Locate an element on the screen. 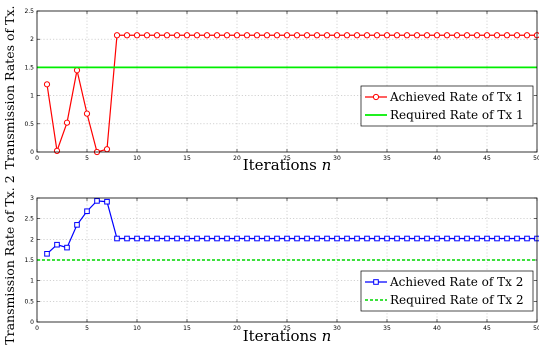 The image size is (539, 346). y-axis-label: Transmission Rate of Tx. 2 is located at coordinates (9, 259).